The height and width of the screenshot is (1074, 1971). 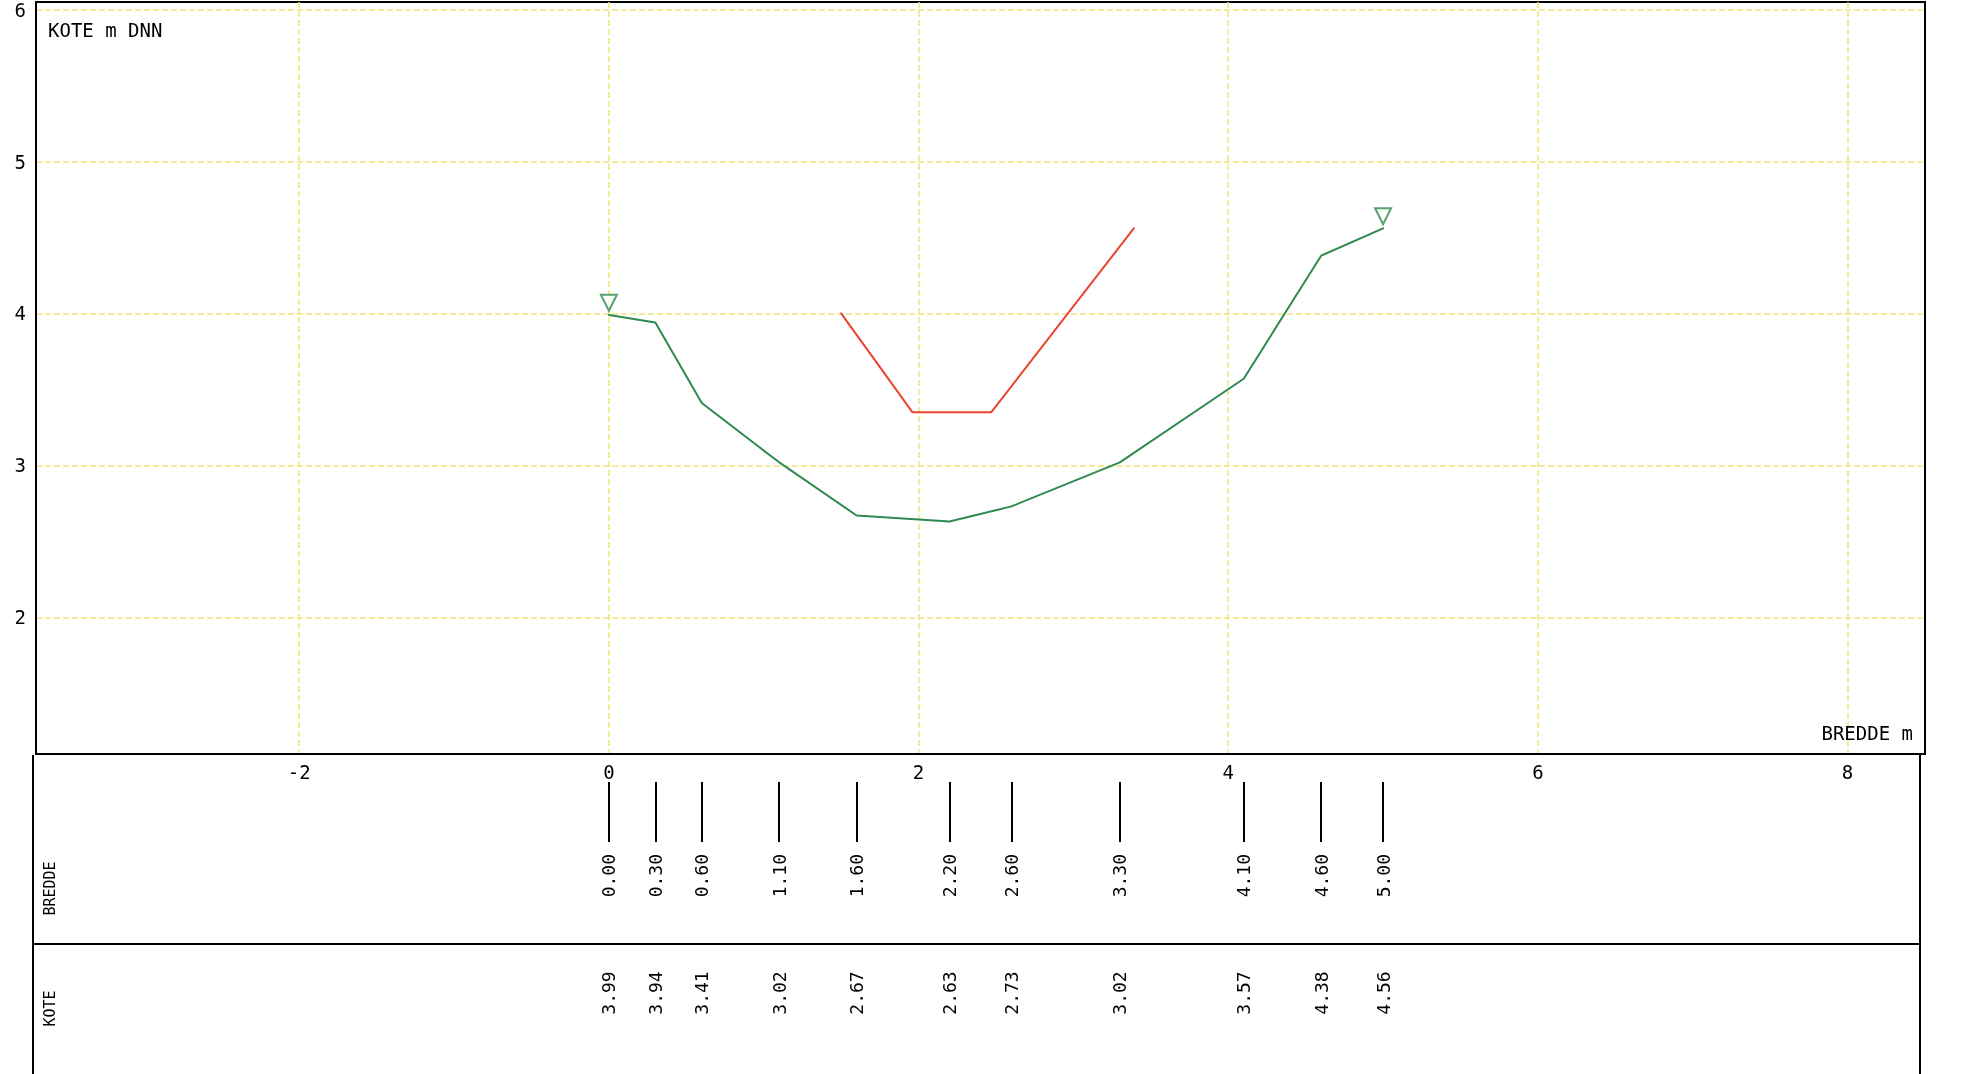 I want to click on y-tick-label: 3, so click(x=20, y=465).